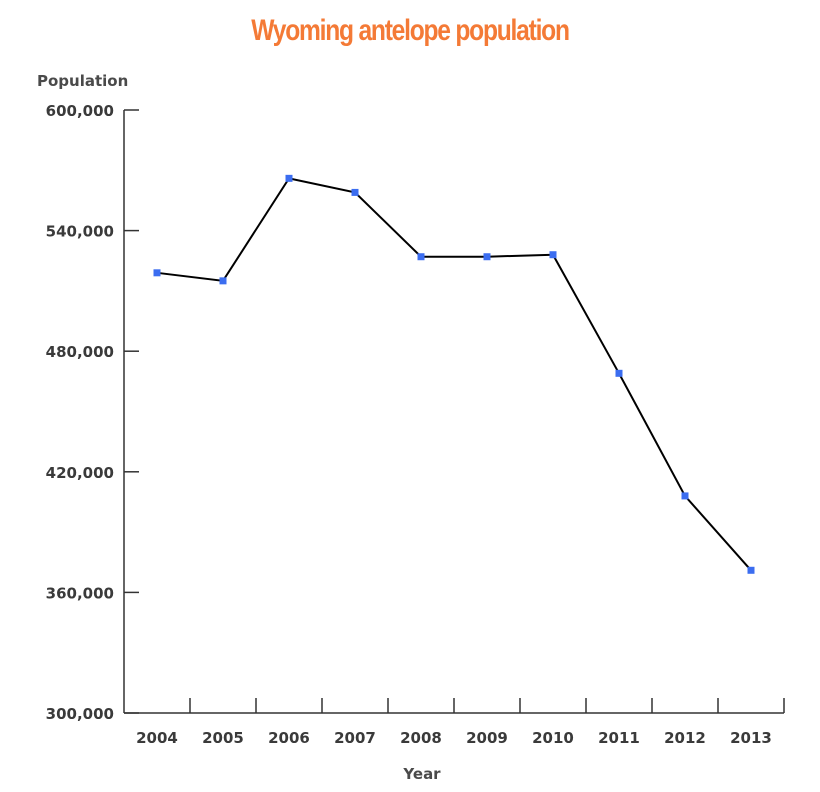 The width and height of the screenshot is (820, 792). I want to click on x-tick-label: 2004, so click(157, 738).